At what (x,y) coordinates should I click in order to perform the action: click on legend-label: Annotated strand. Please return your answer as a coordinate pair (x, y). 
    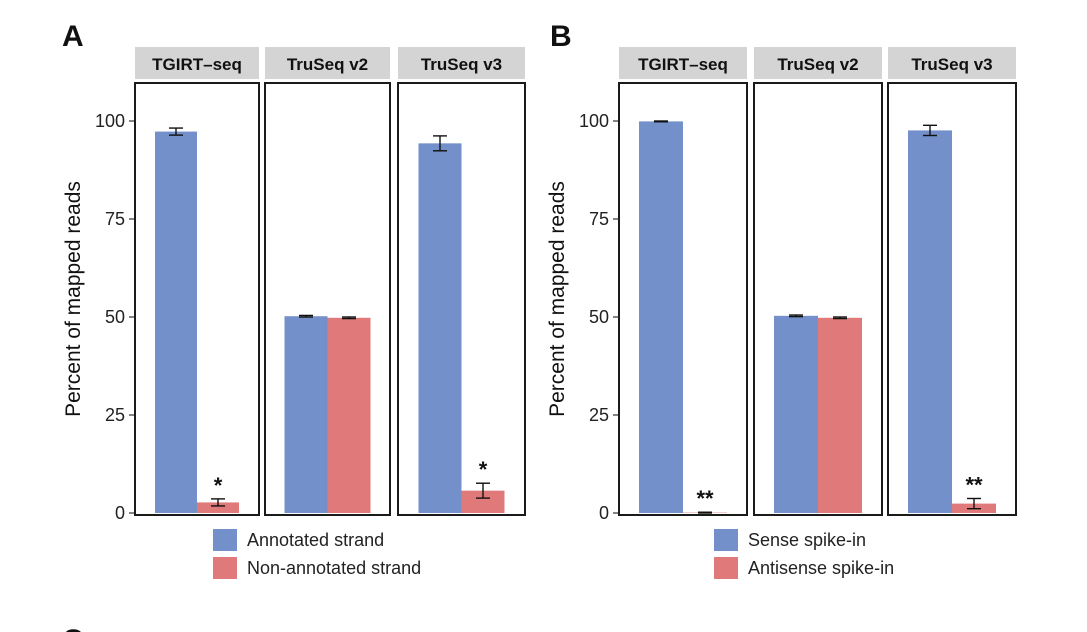
    Looking at the image, I should click on (315, 540).